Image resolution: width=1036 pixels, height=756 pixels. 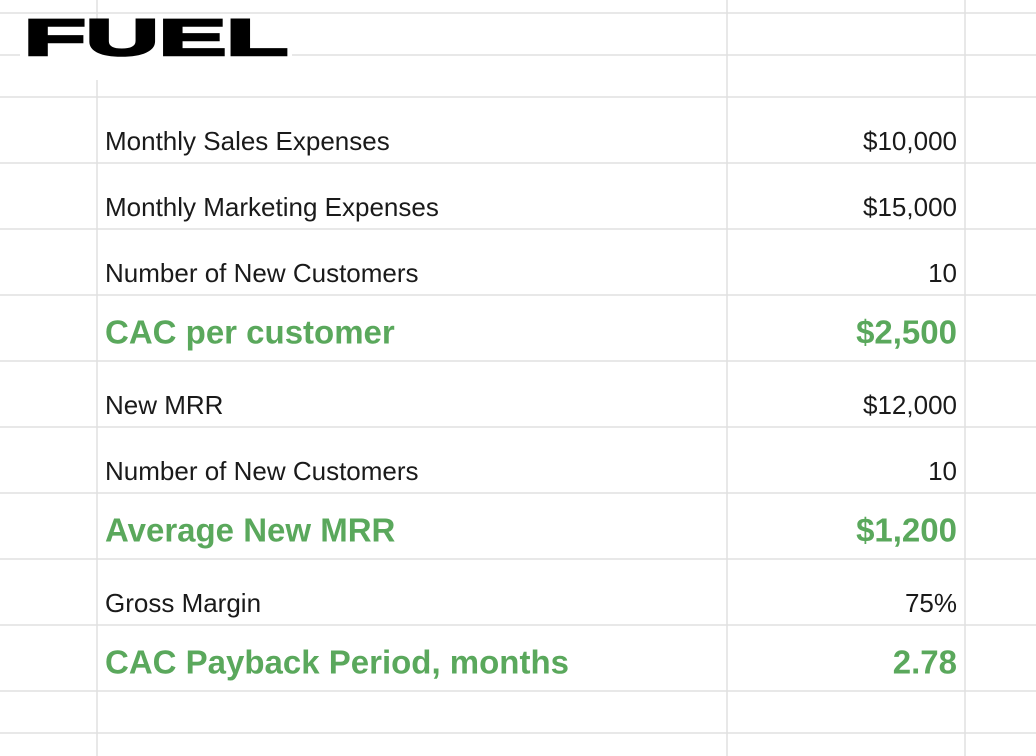 I want to click on row-label: Monthly Marketing Expenses, so click(x=272, y=207).